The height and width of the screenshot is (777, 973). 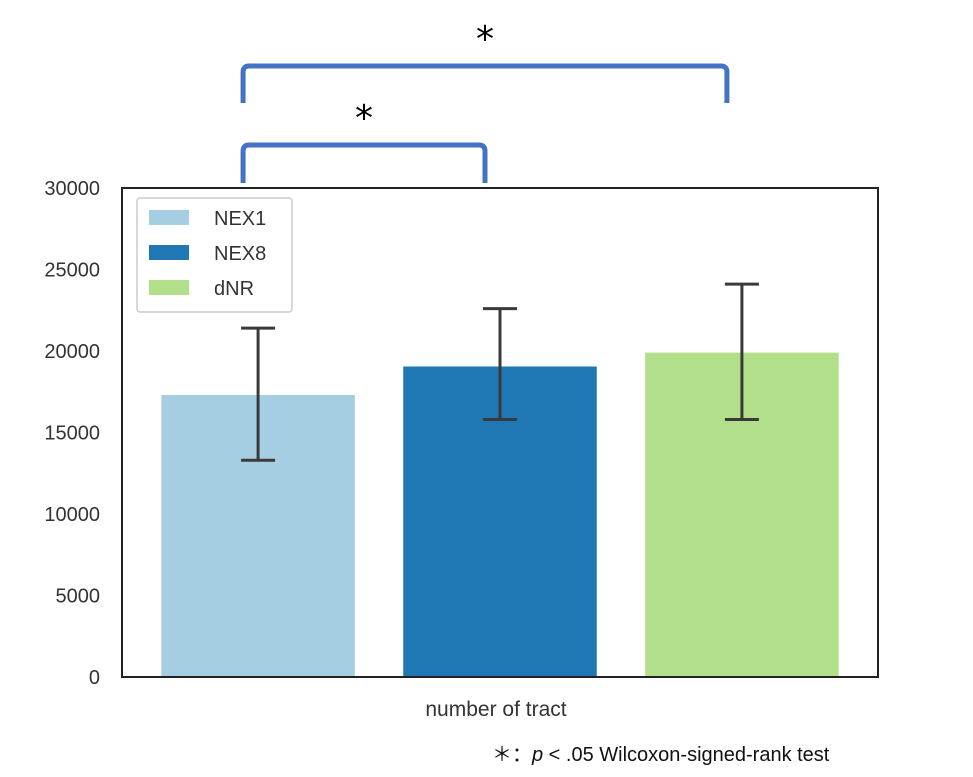 I want to click on y-tick-label: 15000, so click(x=72, y=434).